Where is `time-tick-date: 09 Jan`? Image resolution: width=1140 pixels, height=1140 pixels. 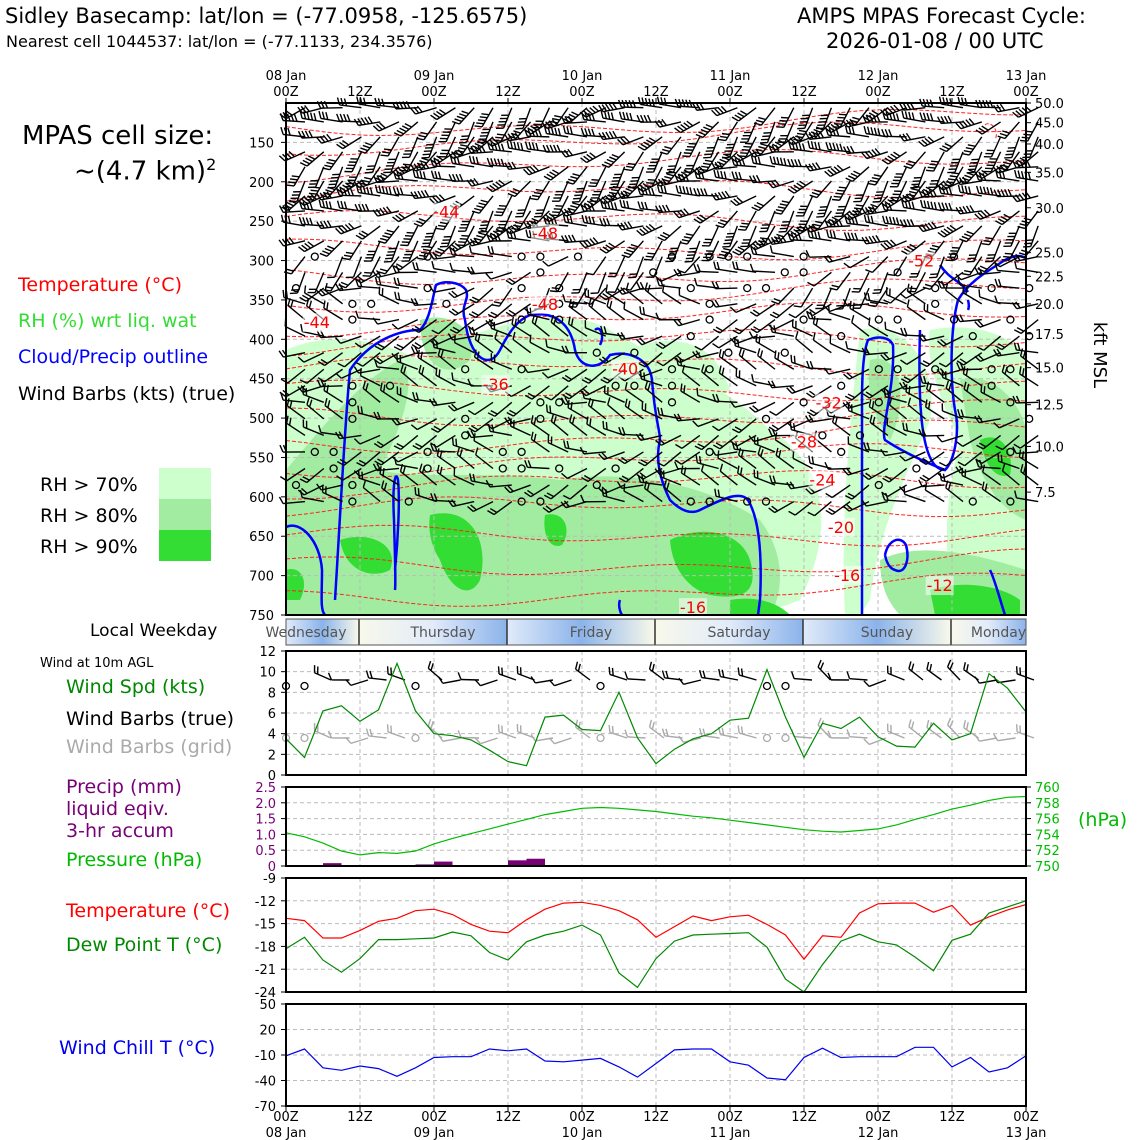 time-tick-date: 09 Jan is located at coordinates (434, 76).